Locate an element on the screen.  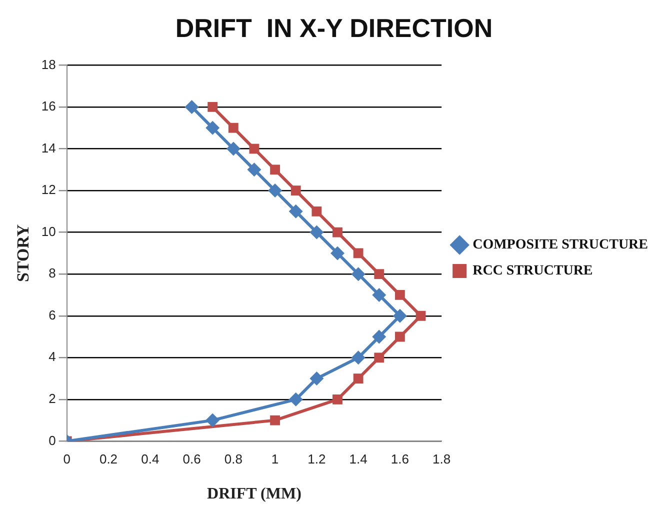
x-tick-label: 1.6 is located at coordinates (399, 459).